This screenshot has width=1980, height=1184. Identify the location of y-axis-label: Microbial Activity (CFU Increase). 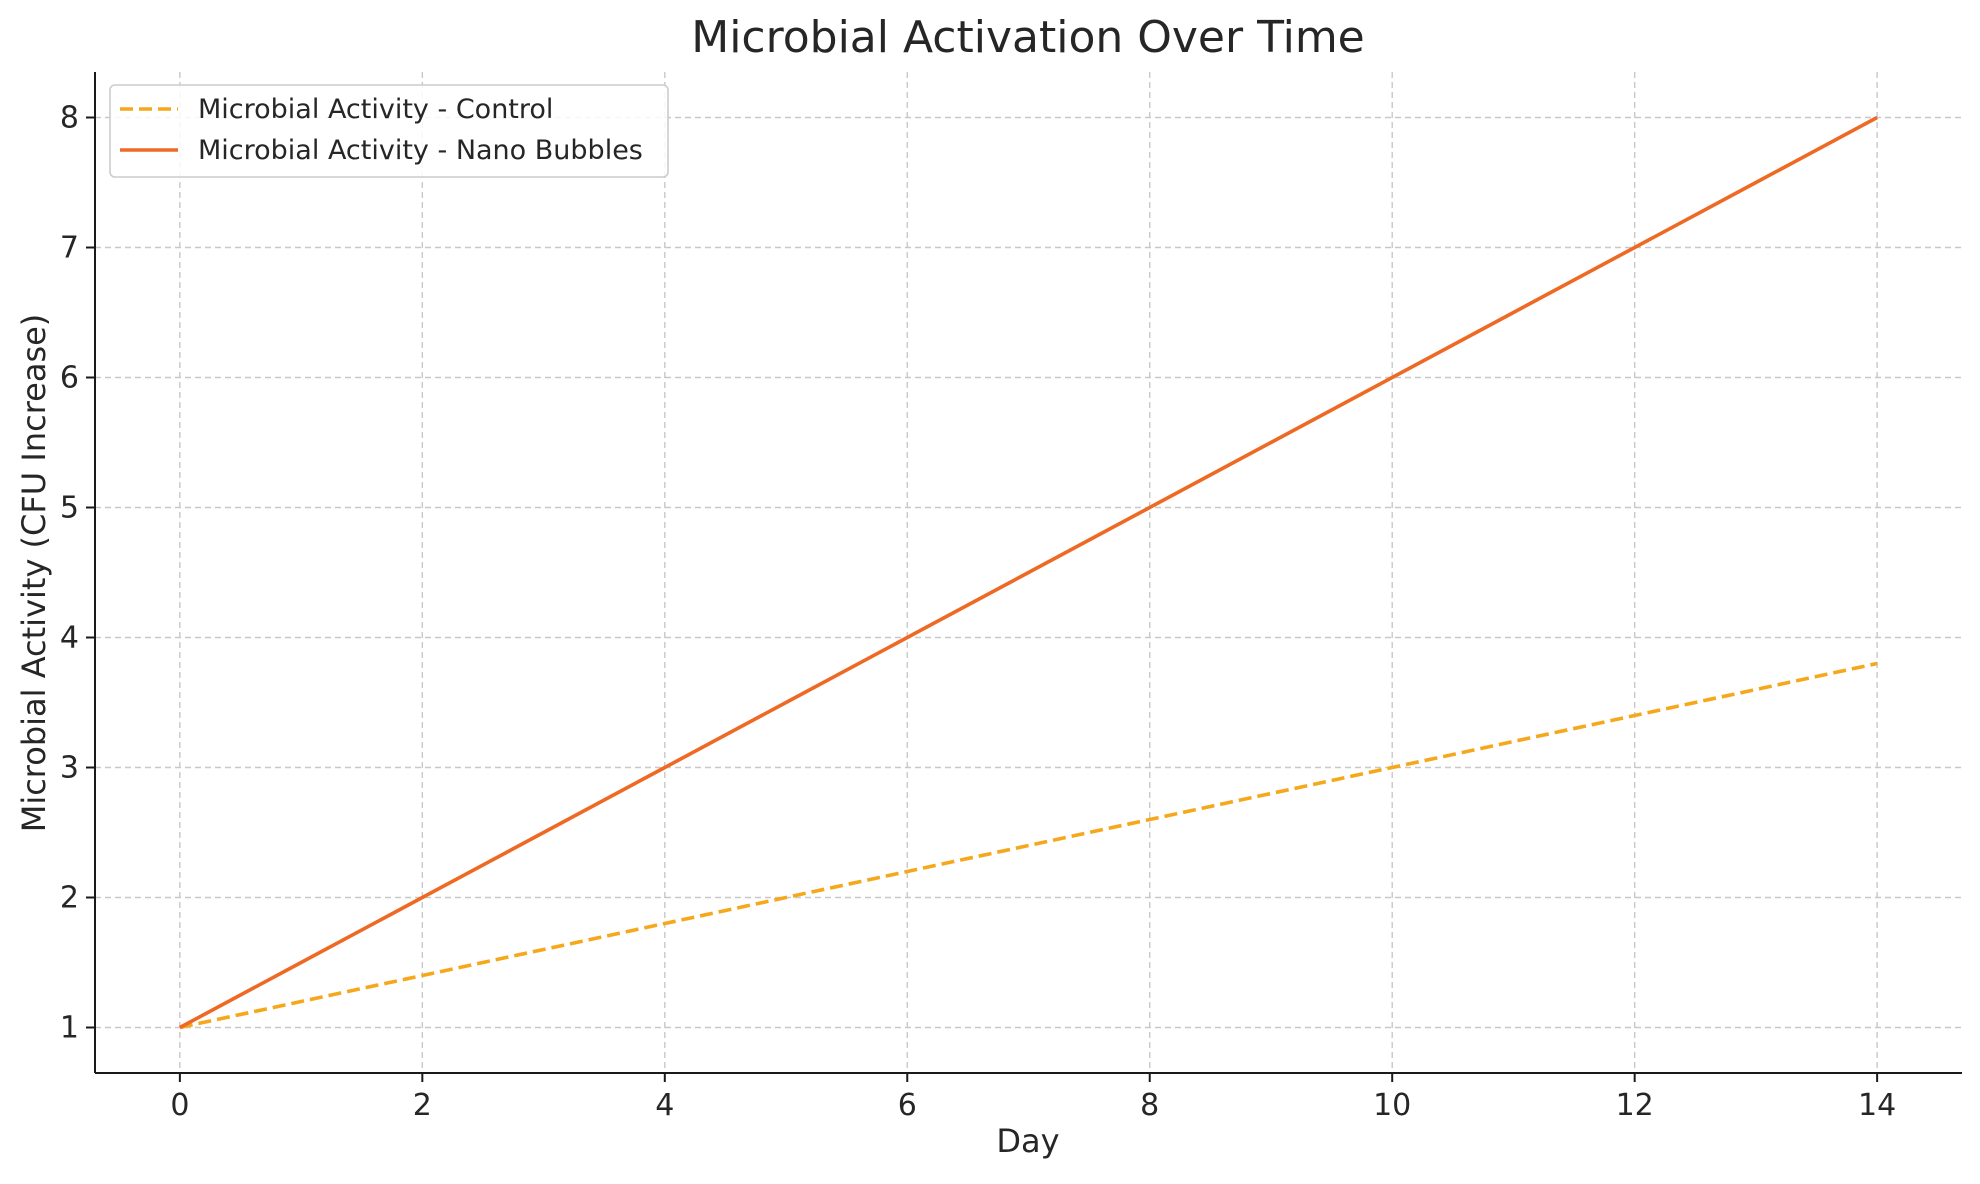
(34, 573).